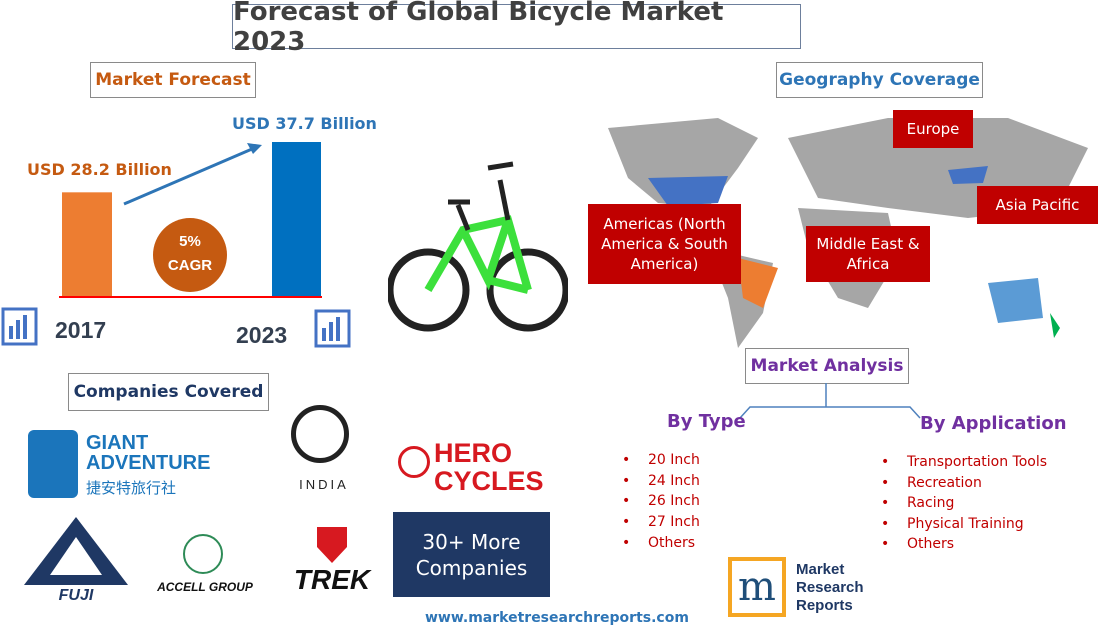 Image resolution: width=1100 pixels, height=633 pixels. I want to click on fuji-logo: FUJI, so click(76, 560).